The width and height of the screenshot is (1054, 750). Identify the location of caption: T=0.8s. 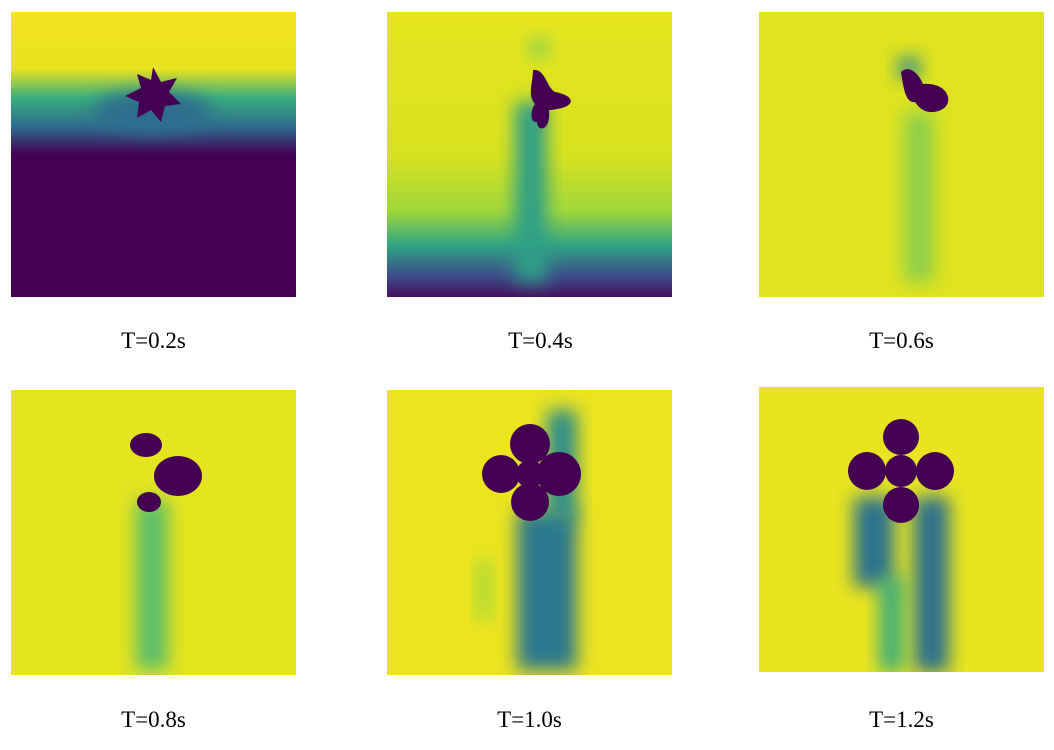
(153, 719).